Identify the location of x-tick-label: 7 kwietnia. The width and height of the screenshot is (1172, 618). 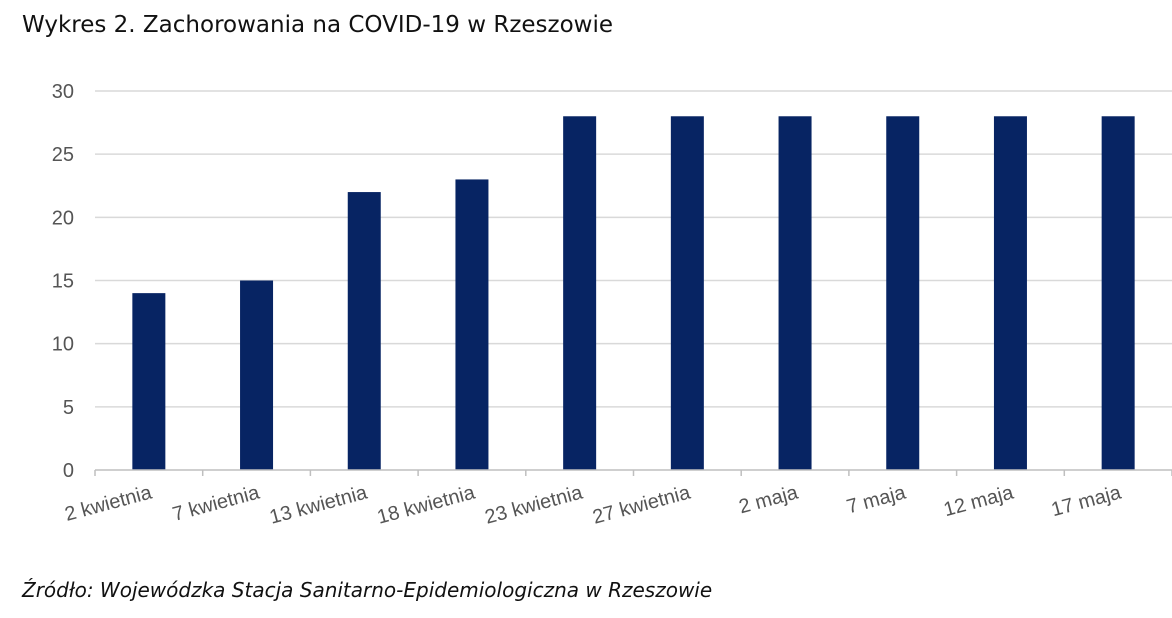
(216, 503).